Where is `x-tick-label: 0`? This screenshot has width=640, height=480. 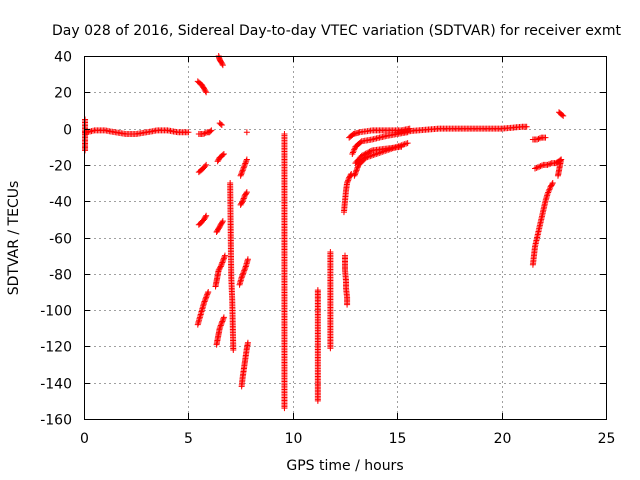 x-tick-label: 0 is located at coordinates (84, 439).